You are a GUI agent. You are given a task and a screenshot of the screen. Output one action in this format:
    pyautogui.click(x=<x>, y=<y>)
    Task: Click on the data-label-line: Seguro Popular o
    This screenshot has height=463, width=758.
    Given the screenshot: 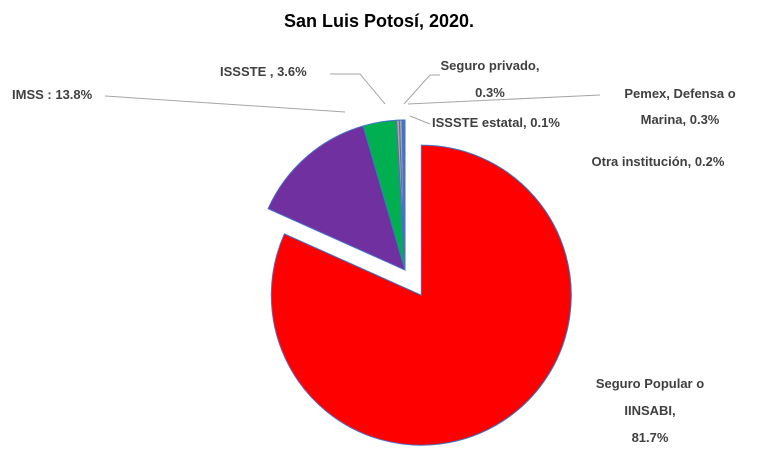 What is the action you would take?
    pyautogui.click(x=650, y=383)
    